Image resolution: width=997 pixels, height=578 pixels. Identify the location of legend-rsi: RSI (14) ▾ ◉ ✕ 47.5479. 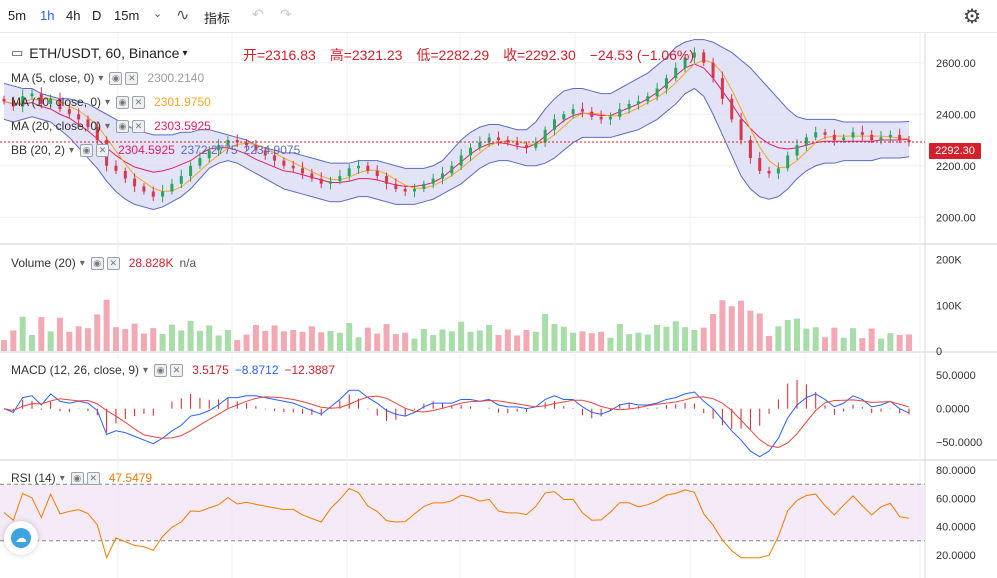
(81, 478).